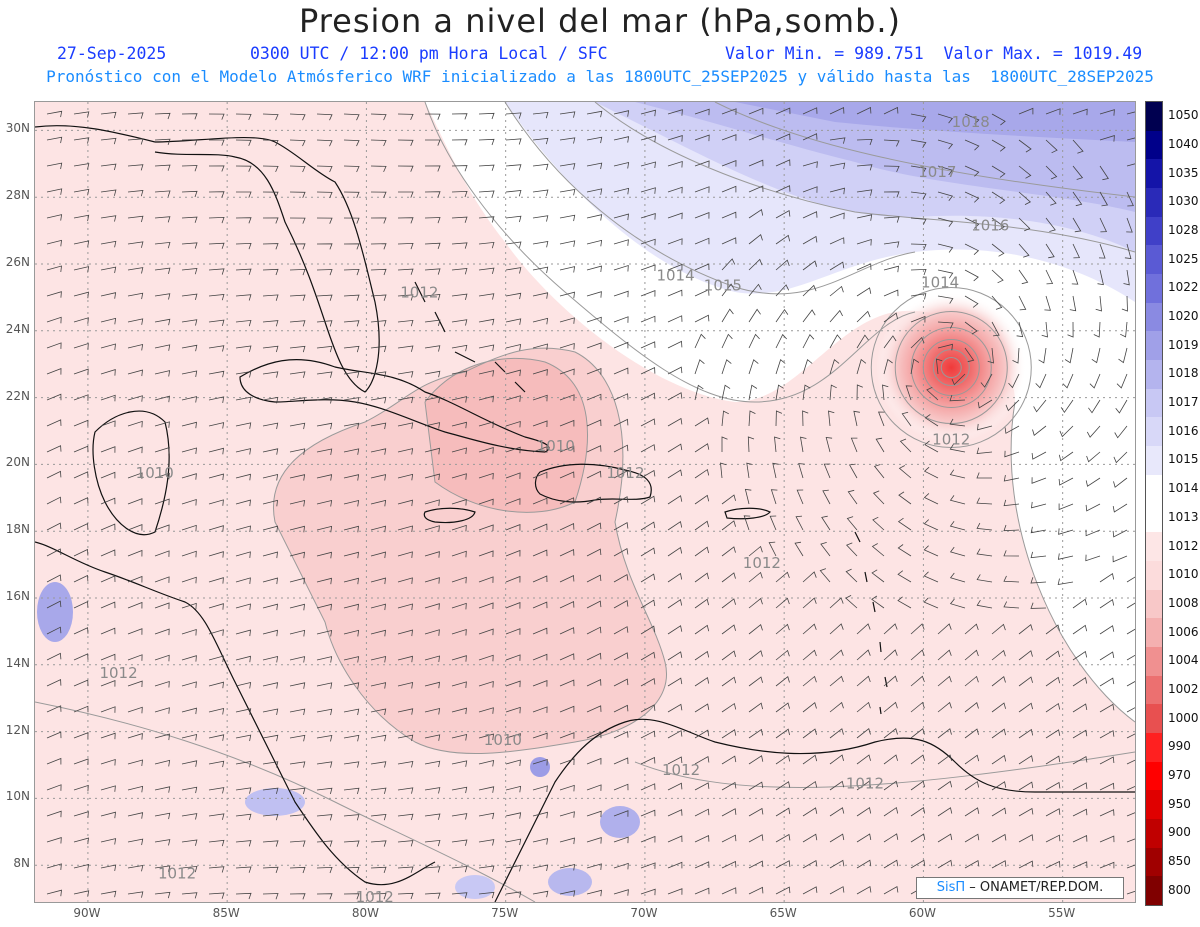 Image resolution: width=1200 pixels, height=927 pixels. Describe the element at coordinates (1183, 344) in the screenshot. I see `legend-label: 1019` at that location.